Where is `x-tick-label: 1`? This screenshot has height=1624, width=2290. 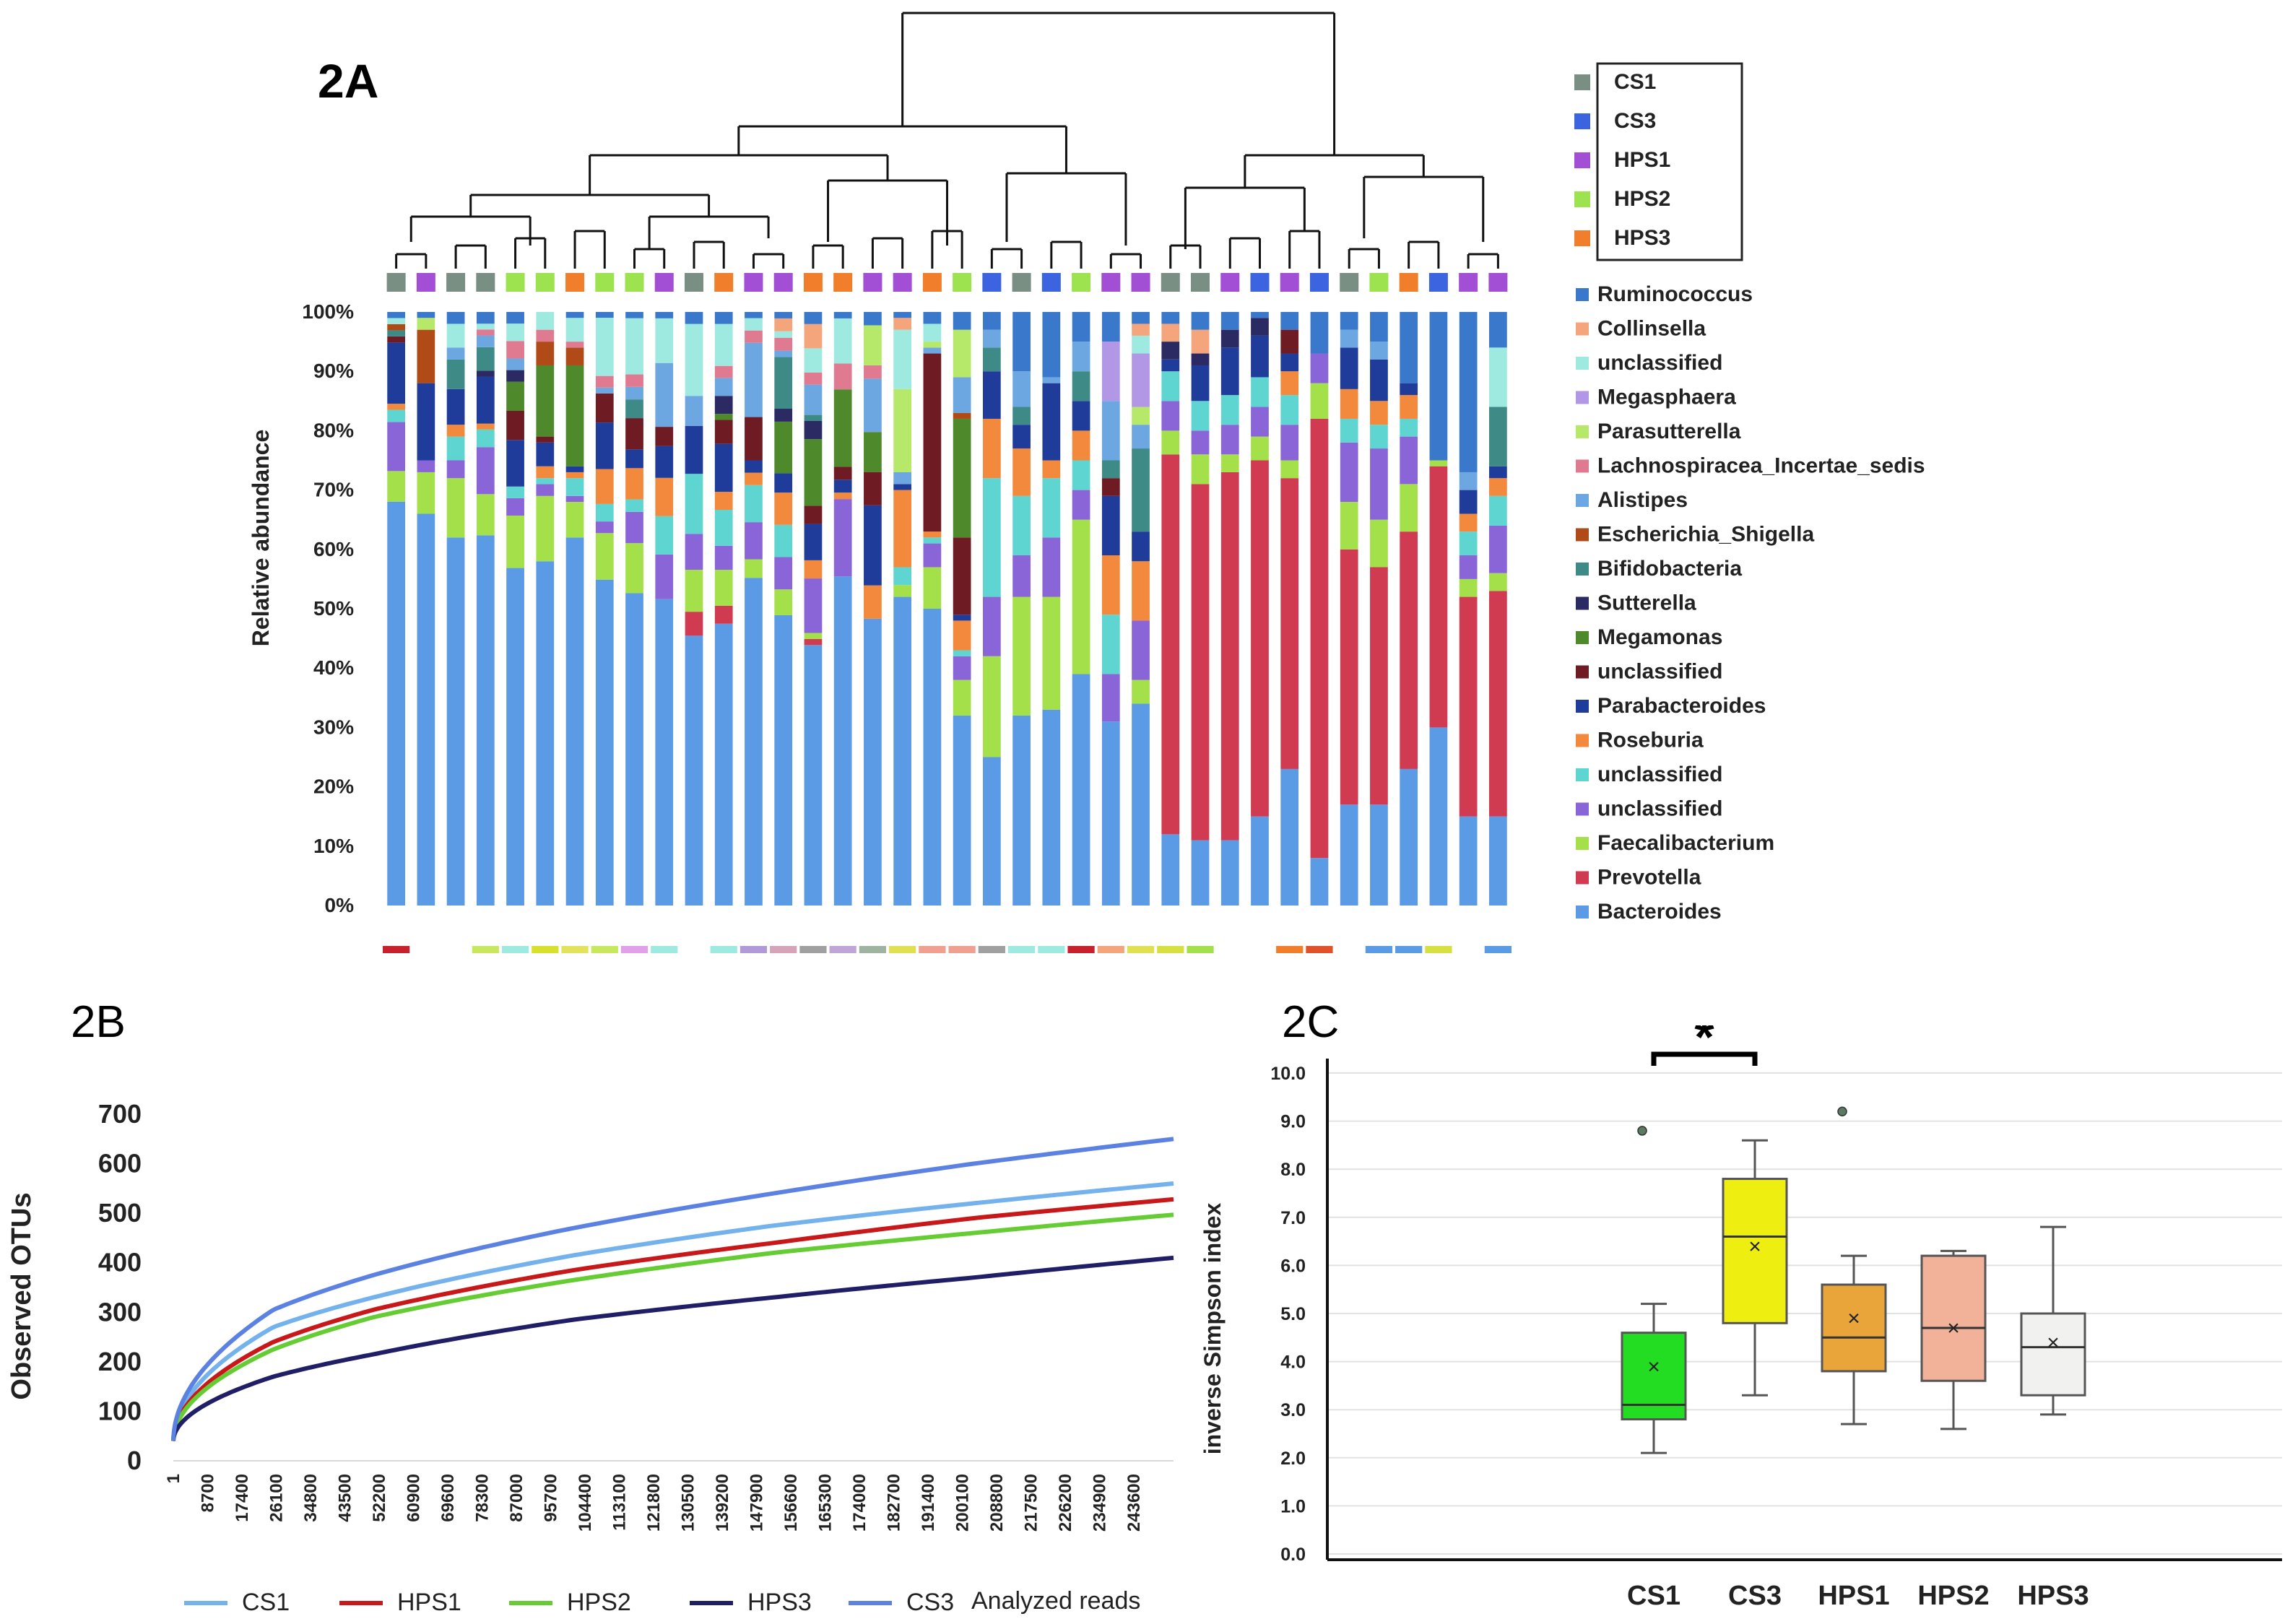 x-tick-label: 1 is located at coordinates (173, 1478).